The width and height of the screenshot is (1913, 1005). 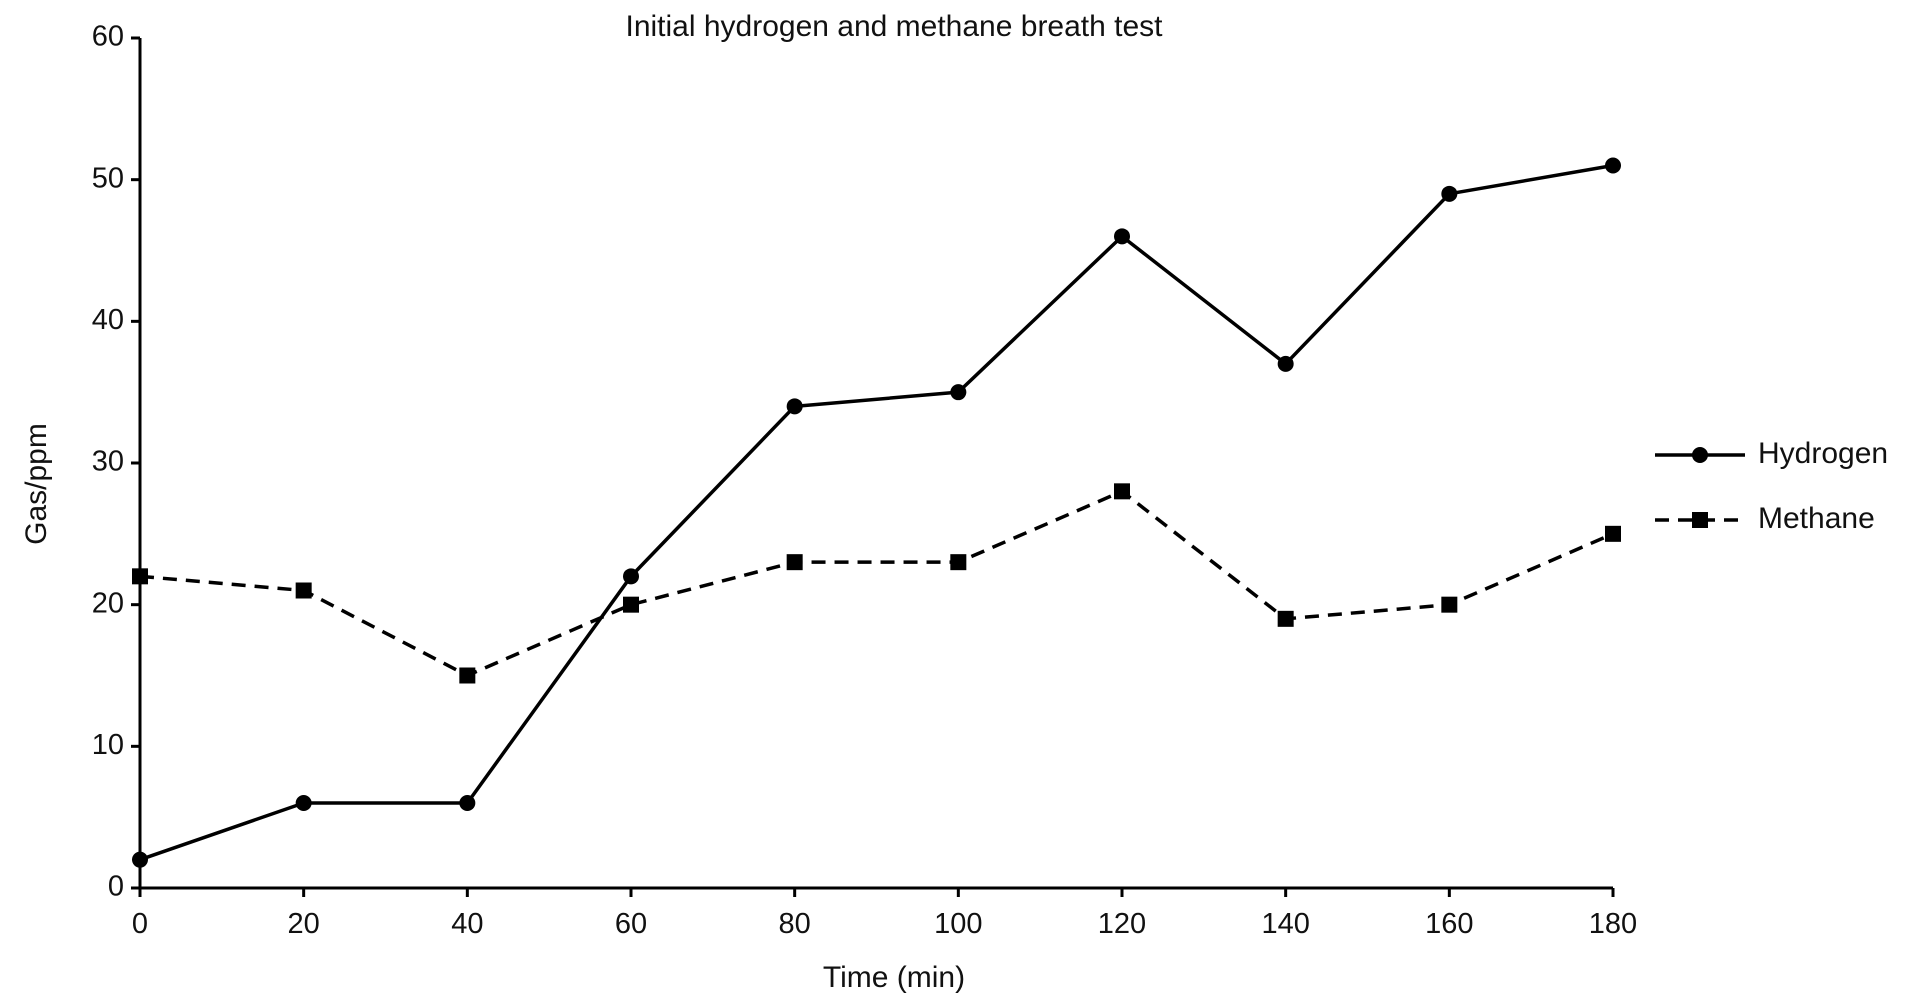 I want to click on chart-title: Initial hydrogen and methane breath test, so click(x=894, y=26).